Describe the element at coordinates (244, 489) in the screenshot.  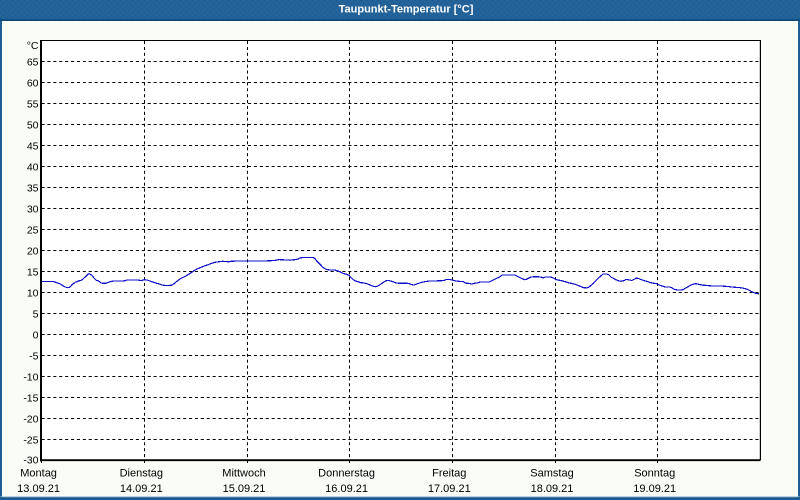
I see `svg-text: 15.09.21` at that location.